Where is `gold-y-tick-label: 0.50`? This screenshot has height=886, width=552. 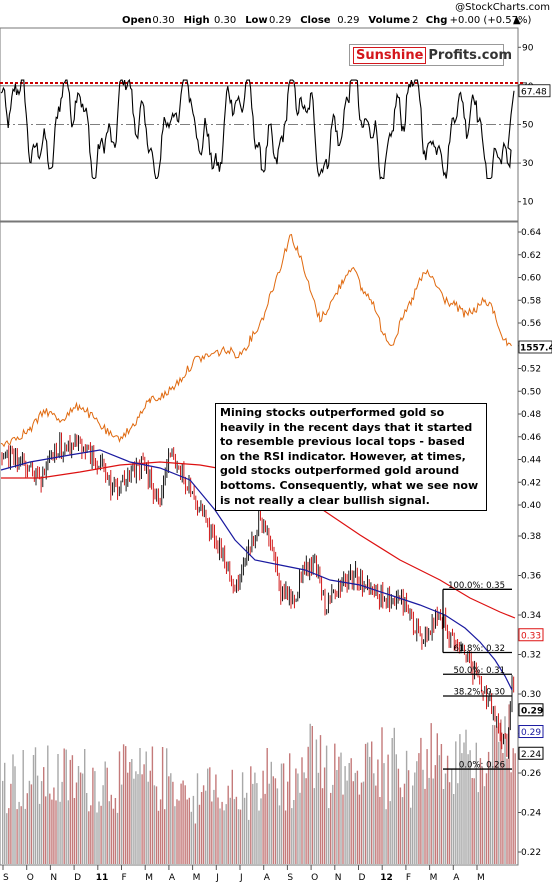
gold-y-tick-label: 0.50 is located at coordinates (531, 392).